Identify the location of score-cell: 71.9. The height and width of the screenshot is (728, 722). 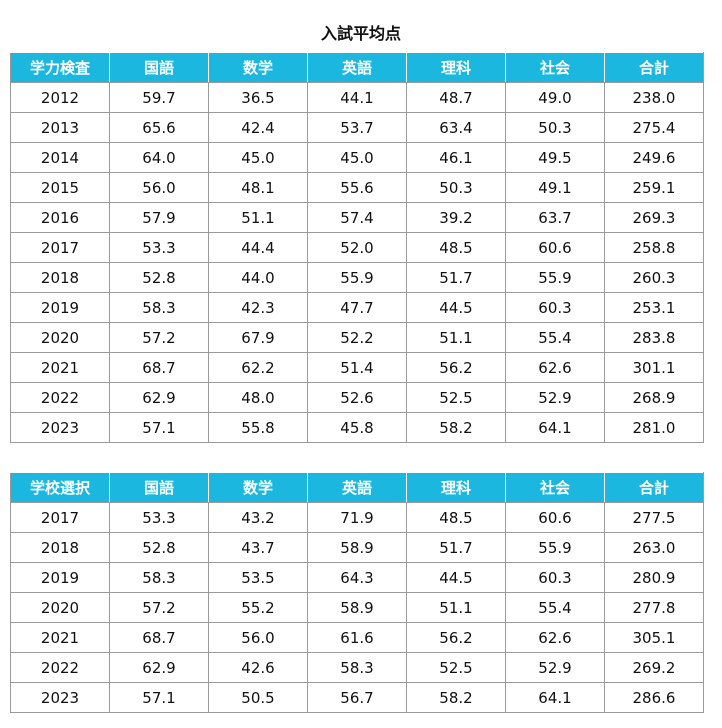
(357, 517).